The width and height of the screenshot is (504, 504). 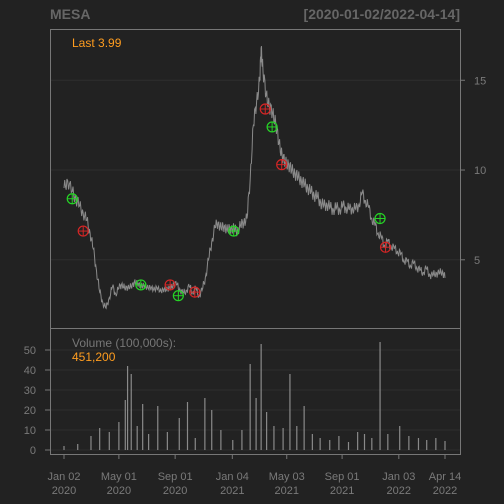 What do you see at coordinates (63, 477) in the screenshot?
I see `x-tick-label: Jan 02` at bounding box center [63, 477].